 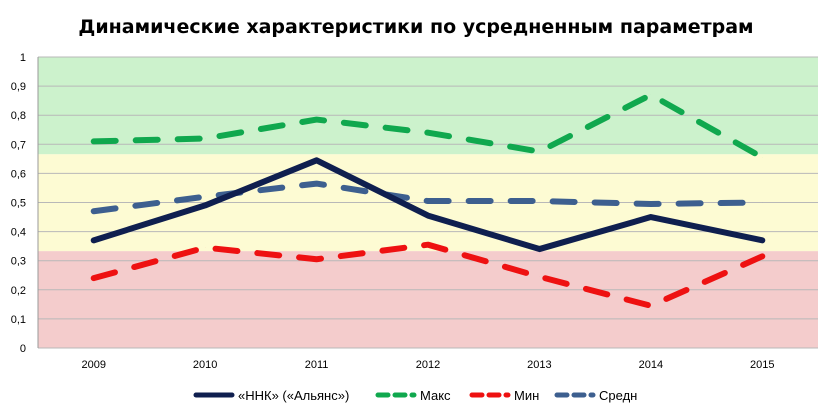 I want to click on legend-label-0: «ННК» («Альянс»), so click(x=293, y=395).